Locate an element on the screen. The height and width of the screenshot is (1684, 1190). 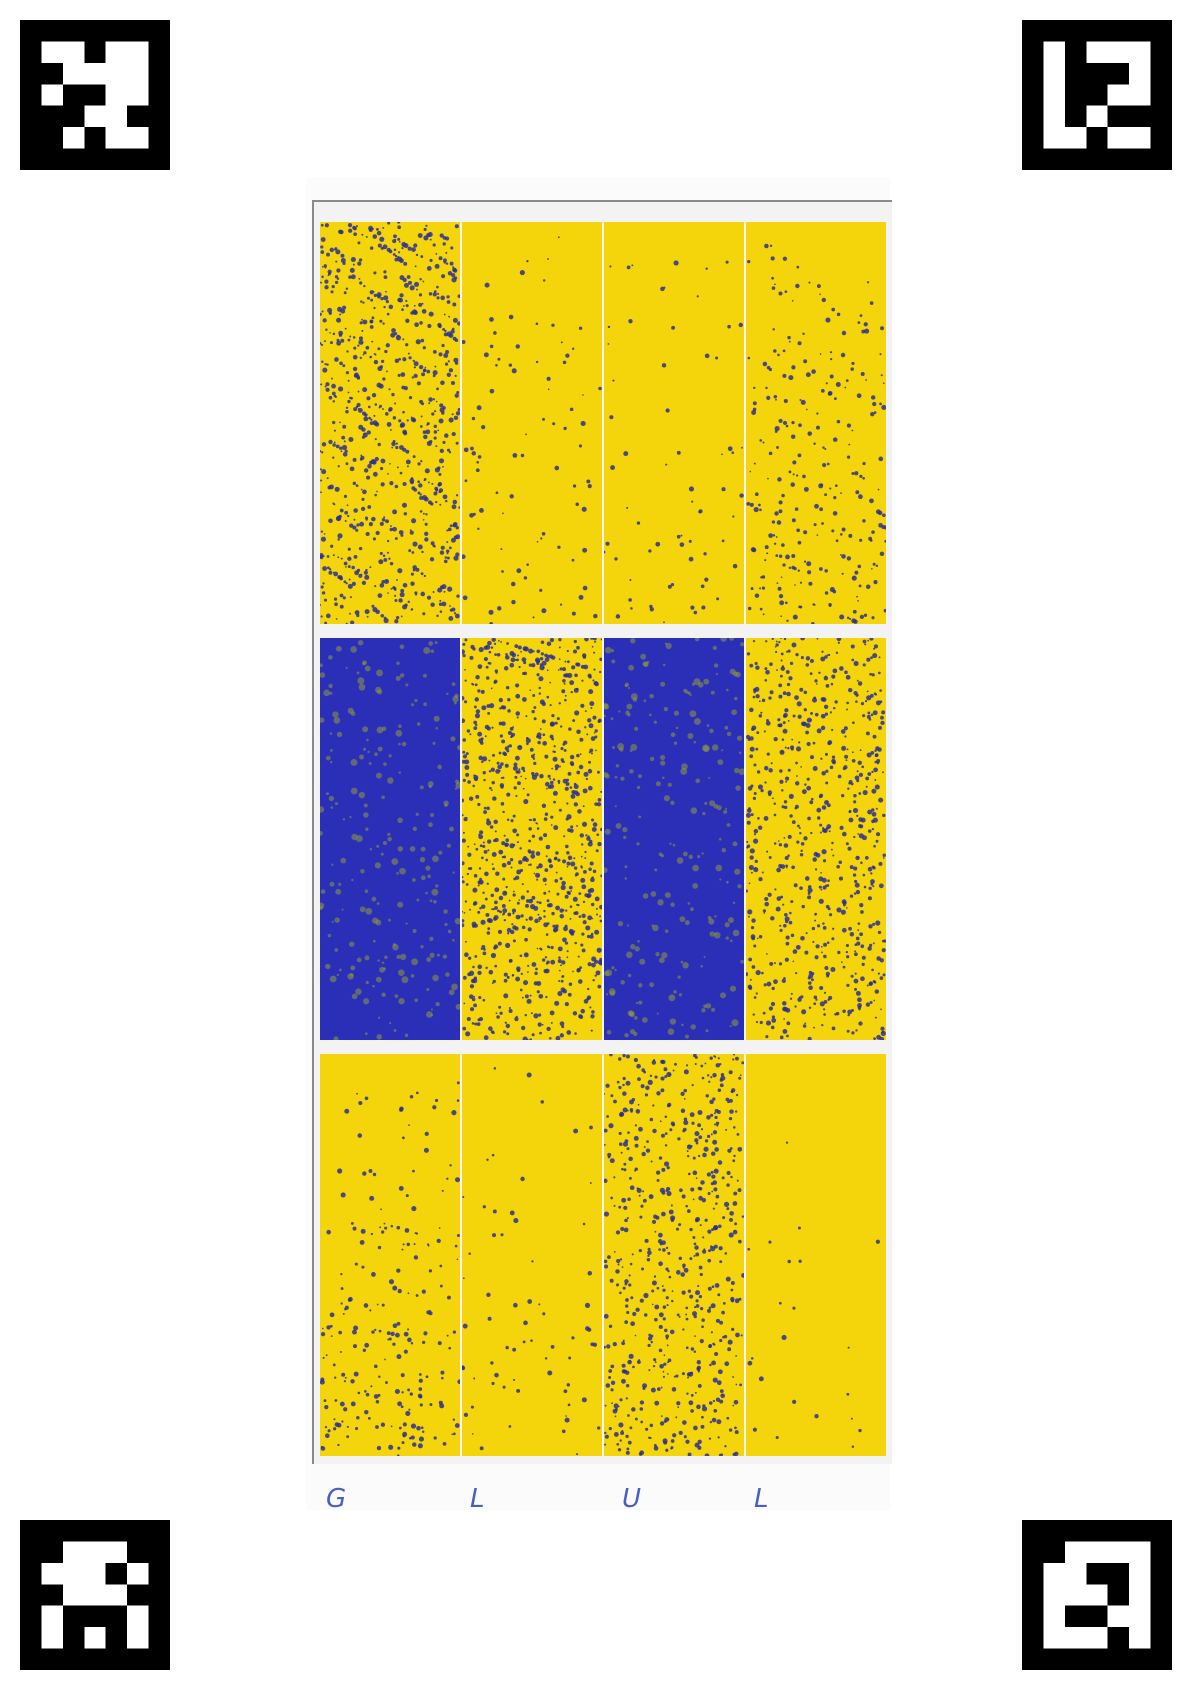
test-strip-r1-c4 is located at coordinates (816, 423).